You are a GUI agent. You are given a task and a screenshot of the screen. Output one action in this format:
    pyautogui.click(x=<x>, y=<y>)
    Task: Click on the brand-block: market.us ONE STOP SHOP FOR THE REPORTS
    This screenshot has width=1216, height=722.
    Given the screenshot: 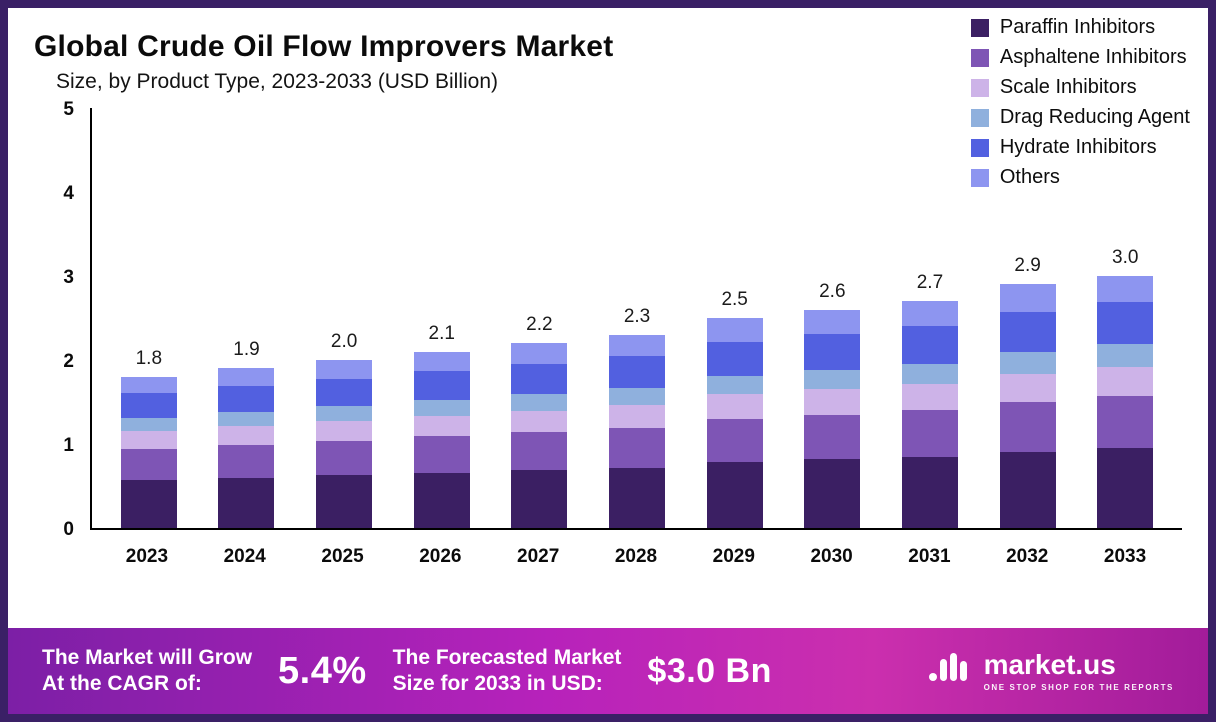 What is the action you would take?
    pyautogui.click(x=1051, y=671)
    